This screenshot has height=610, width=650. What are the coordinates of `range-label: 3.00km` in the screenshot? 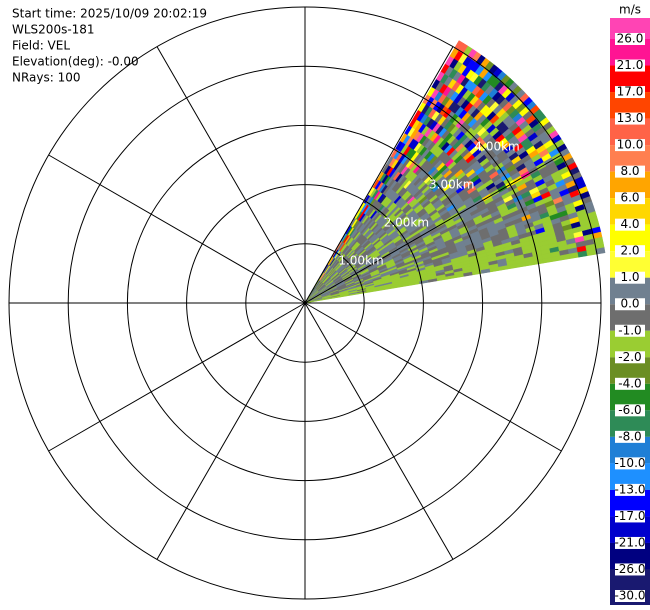 It's located at (451, 184).